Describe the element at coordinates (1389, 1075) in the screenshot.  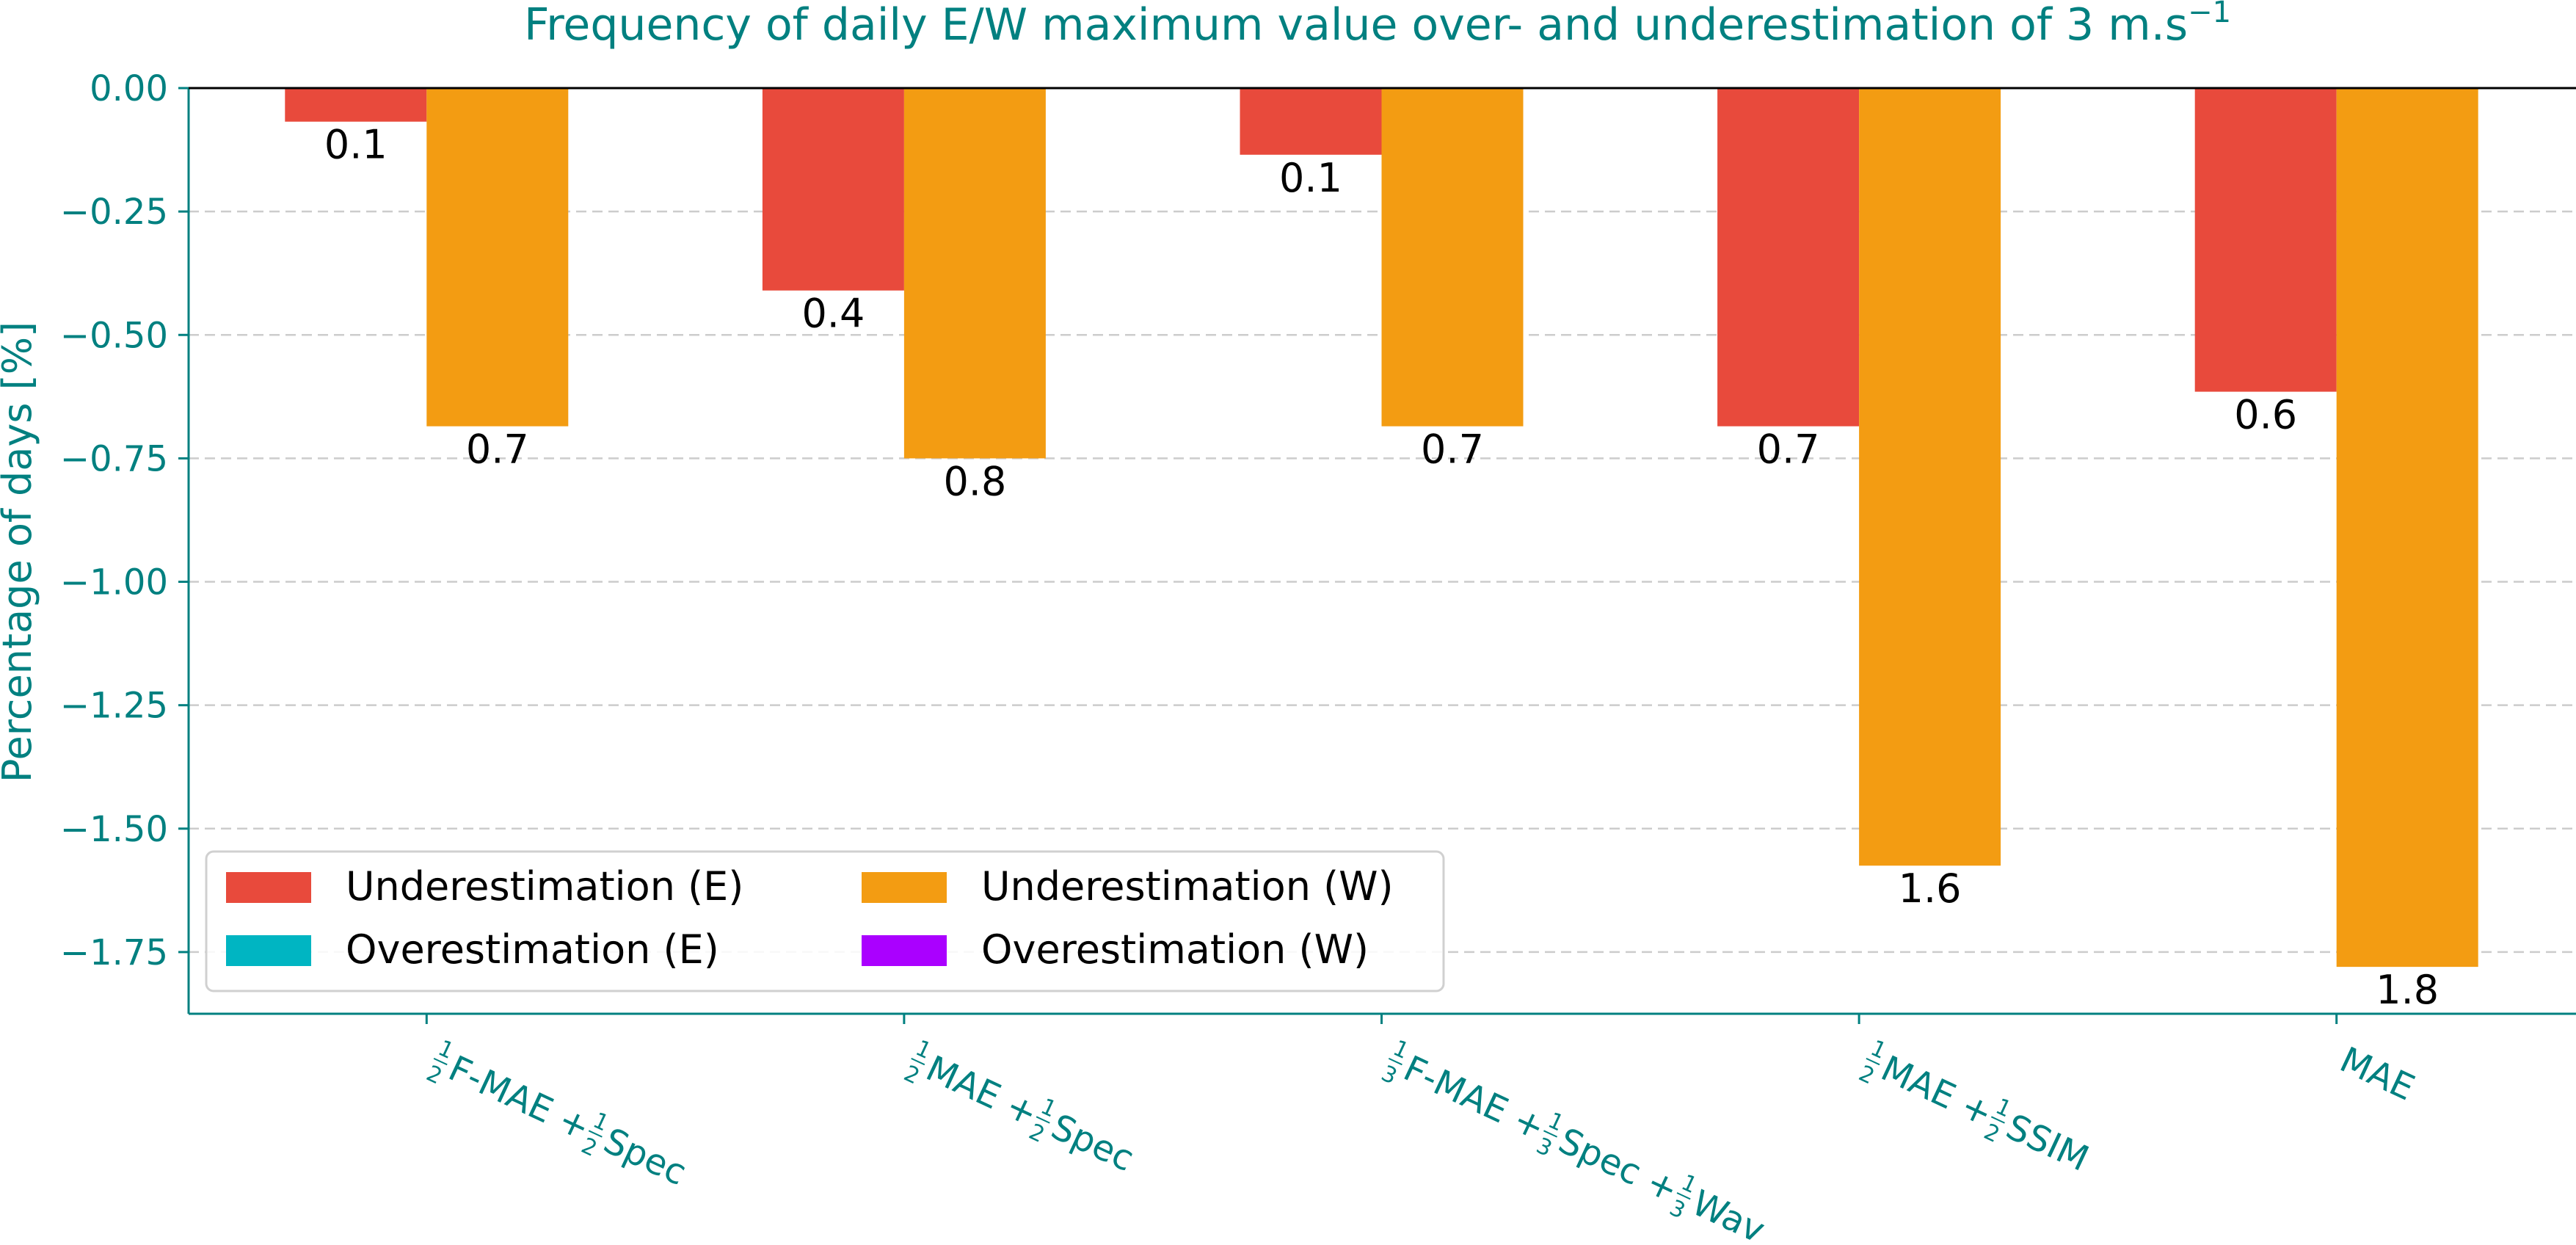
I see `fraction-denominator: 3` at that location.